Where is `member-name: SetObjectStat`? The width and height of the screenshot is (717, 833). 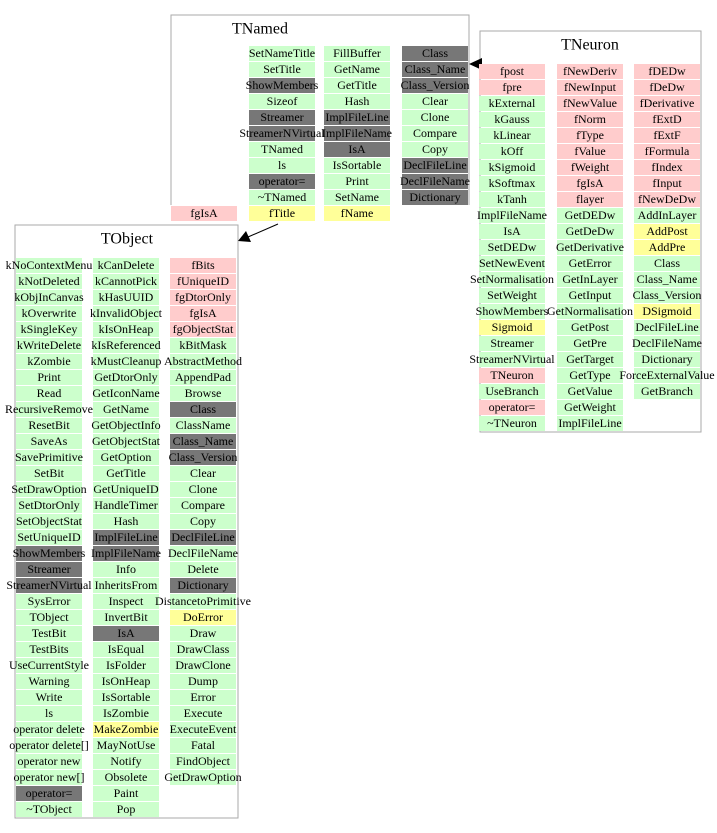
member-name: SetObjectStat is located at coordinates (49, 521).